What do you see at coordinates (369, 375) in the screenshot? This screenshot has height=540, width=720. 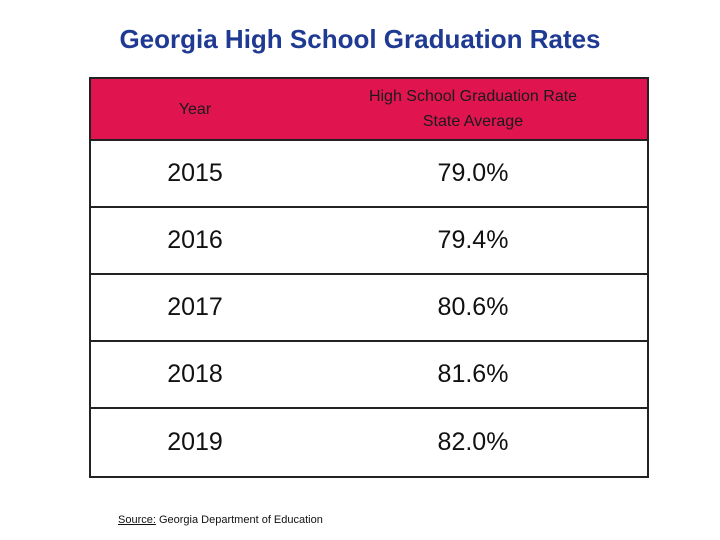 I see `table-row: 2018 81.6%` at bounding box center [369, 375].